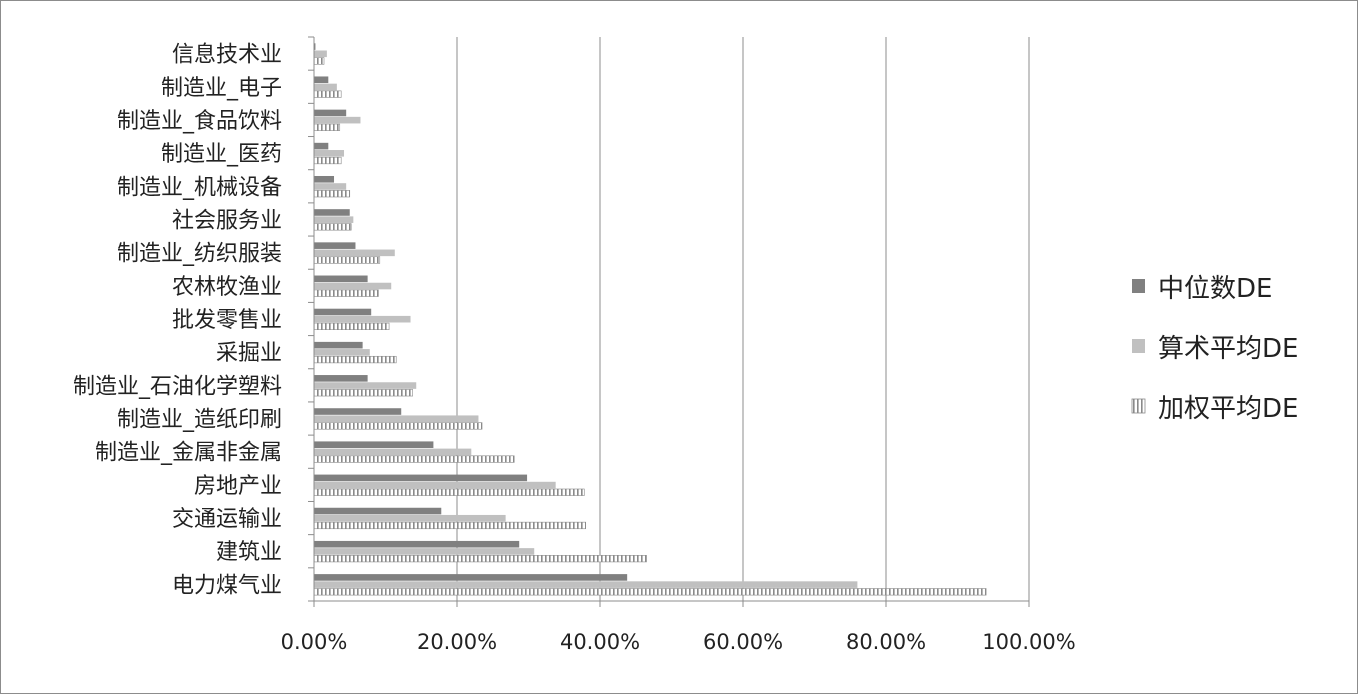 This screenshot has height=694, width=1358. I want to click on category-label: 制造业_食品饮料, so click(199, 121).